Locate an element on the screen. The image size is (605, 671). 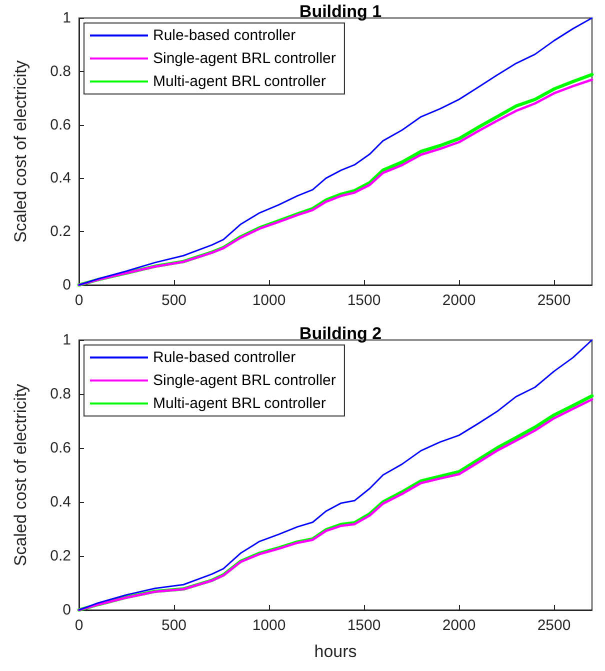
chart-title: Building 1 is located at coordinates (340, 11).